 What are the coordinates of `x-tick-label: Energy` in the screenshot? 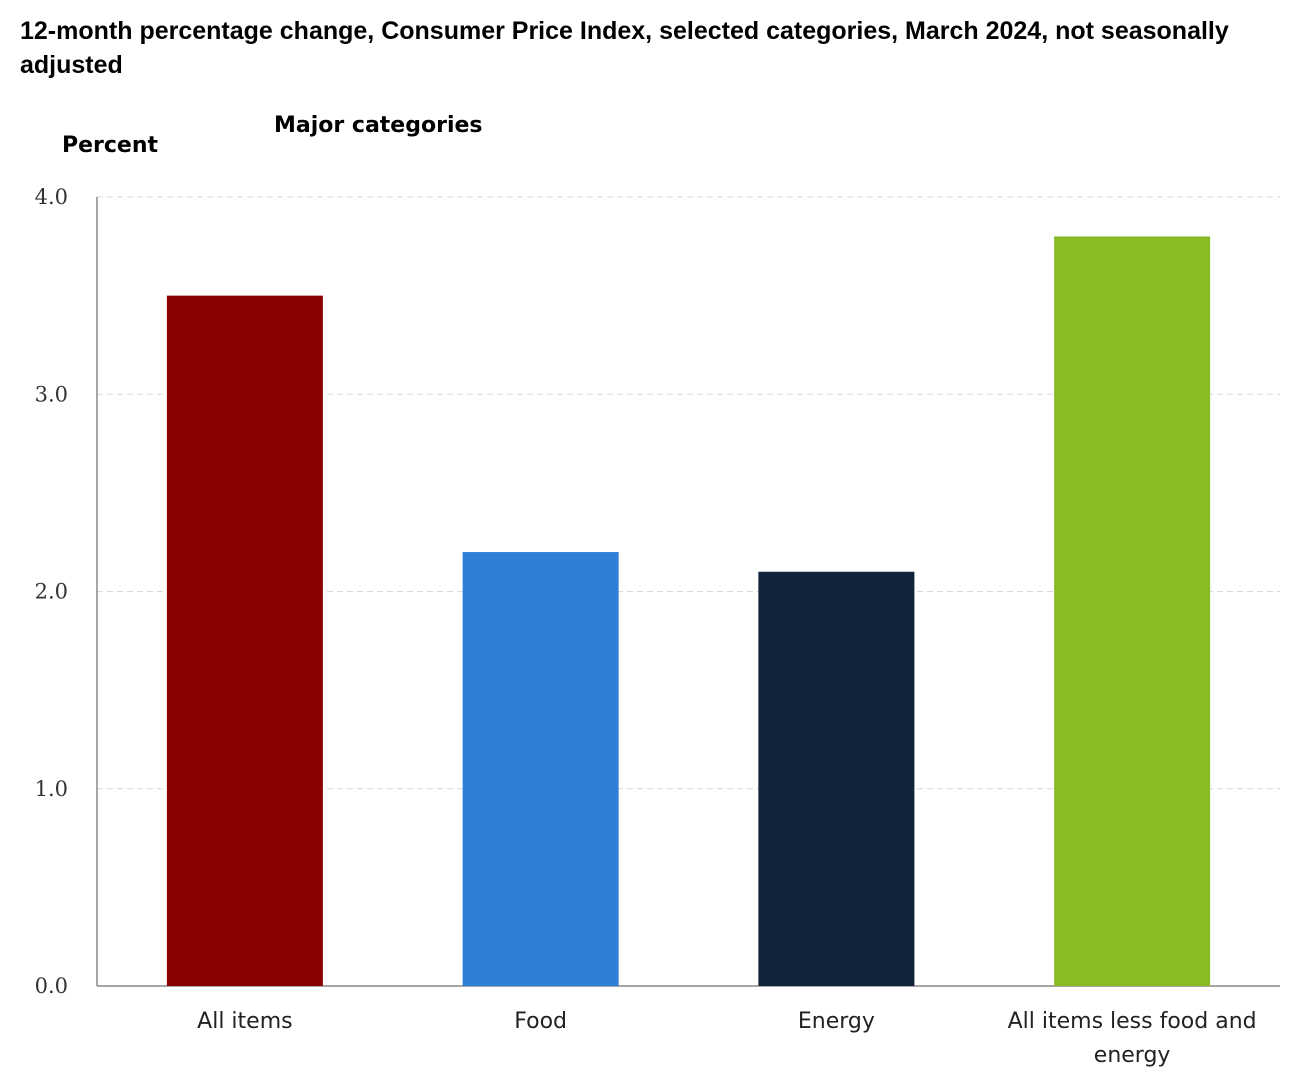 It's located at (836, 1021).